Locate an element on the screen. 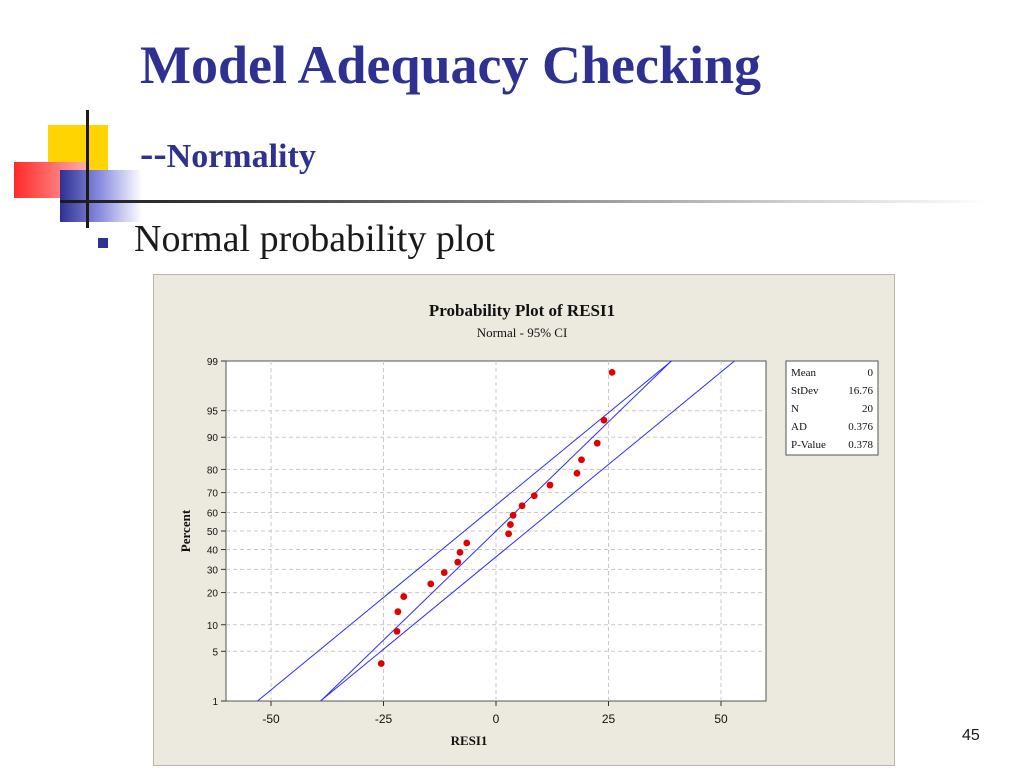  stat-value: 20 is located at coordinates (868, 409).